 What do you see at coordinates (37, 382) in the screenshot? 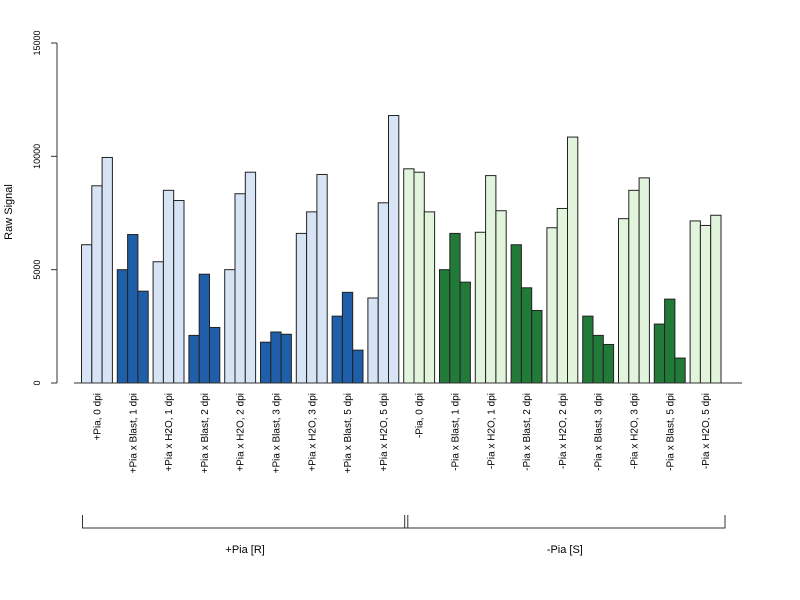
I see `y-tick-label: 0` at bounding box center [37, 382].